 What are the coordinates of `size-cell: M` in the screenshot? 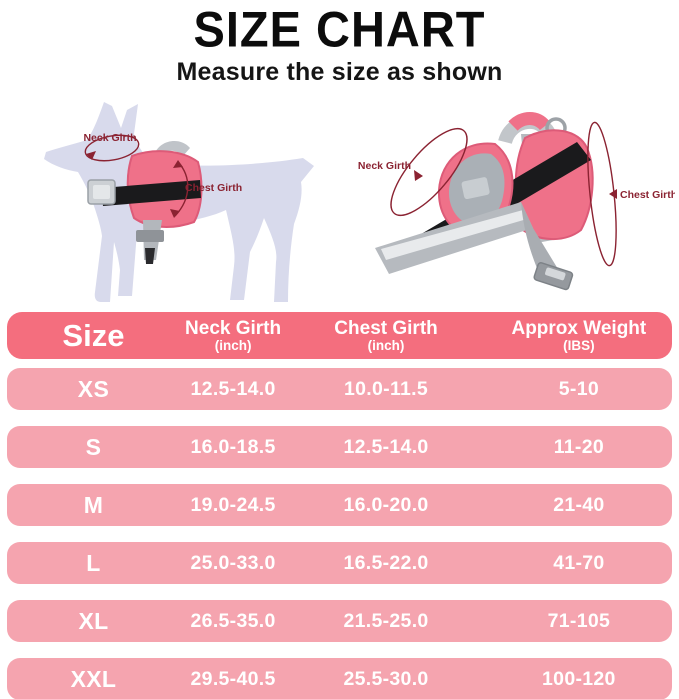 It's located at (93, 504).